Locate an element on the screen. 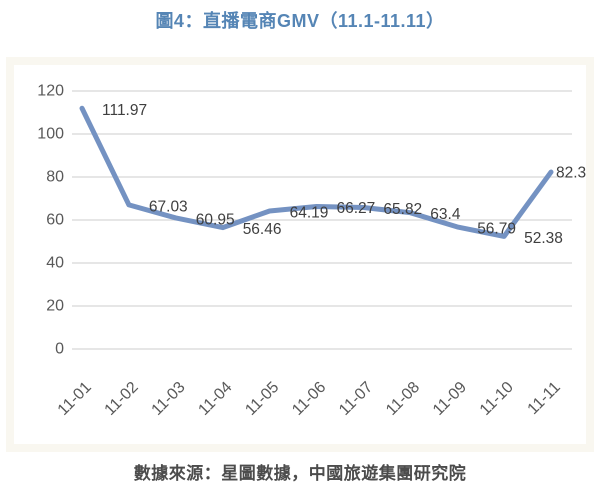  data-label: 56.46 is located at coordinates (262, 229).